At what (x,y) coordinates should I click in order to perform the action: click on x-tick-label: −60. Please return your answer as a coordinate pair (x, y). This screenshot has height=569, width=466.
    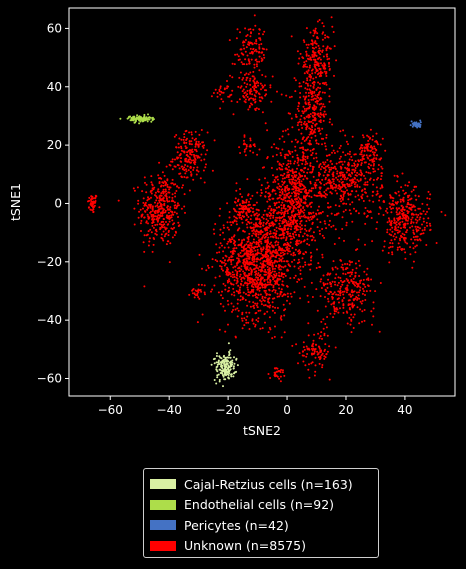
    Looking at the image, I should click on (110, 410).